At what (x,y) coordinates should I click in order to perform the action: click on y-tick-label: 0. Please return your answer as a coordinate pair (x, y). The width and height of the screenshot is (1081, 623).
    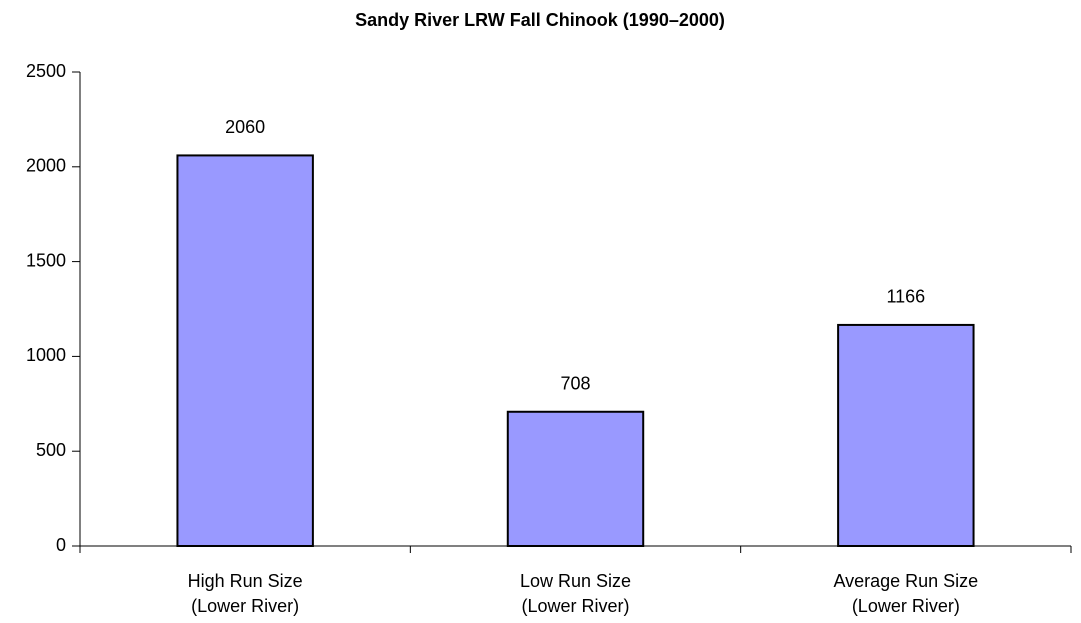
    Looking at the image, I should click on (61, 545).